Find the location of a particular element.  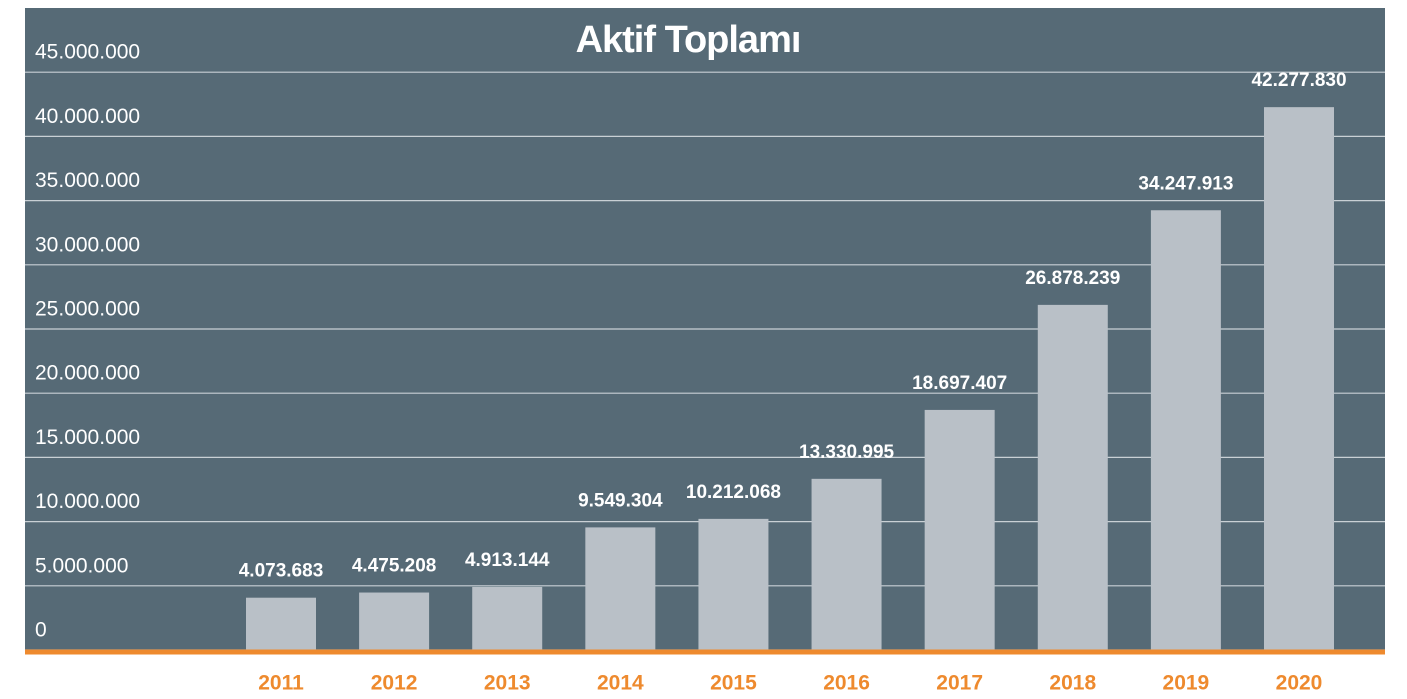

value-label: 4.913.144 is located at coordinates (507, 560).